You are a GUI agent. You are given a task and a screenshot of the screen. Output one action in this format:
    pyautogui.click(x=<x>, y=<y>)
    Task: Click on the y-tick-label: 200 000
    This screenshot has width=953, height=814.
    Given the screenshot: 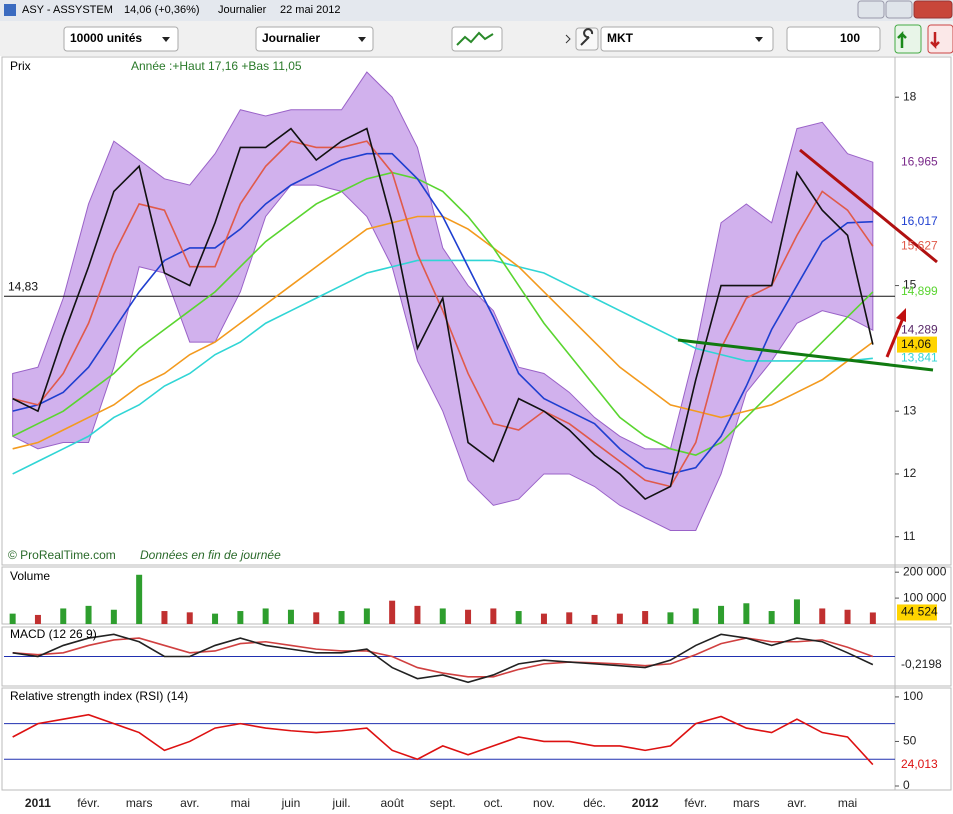 What is the action you would take?
    pyautogui.click(x=925, y=571)
    